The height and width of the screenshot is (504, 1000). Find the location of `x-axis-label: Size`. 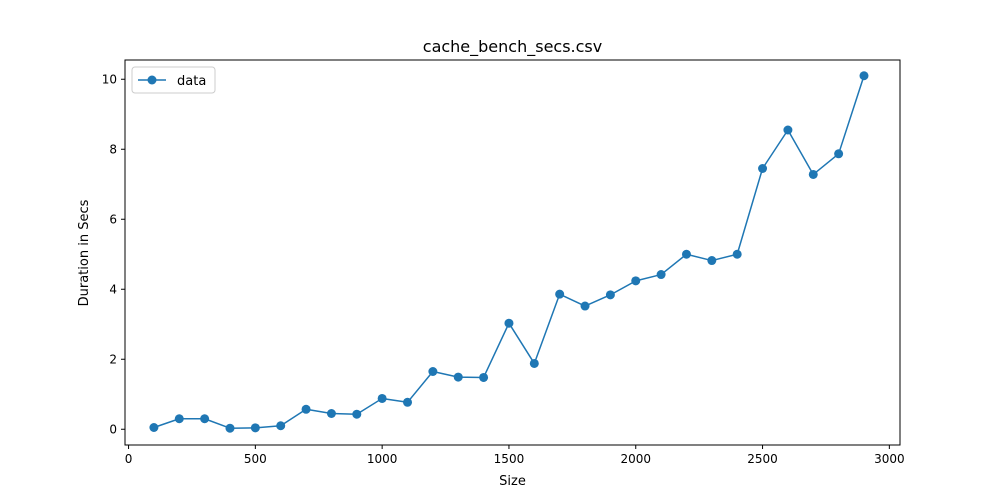

x-axis-label: Size is located at coordinates (512, 481).